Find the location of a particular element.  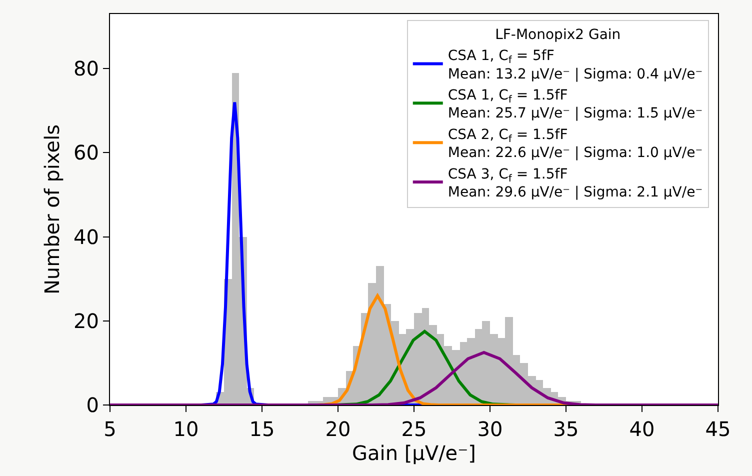

legend-label: CSA 1, C$_{f}$ = 1.5fF Mean: 25.7 µV/e⁻ | Sigma: 1.5 µV/e⁻ is located at coordinates (575, 105).